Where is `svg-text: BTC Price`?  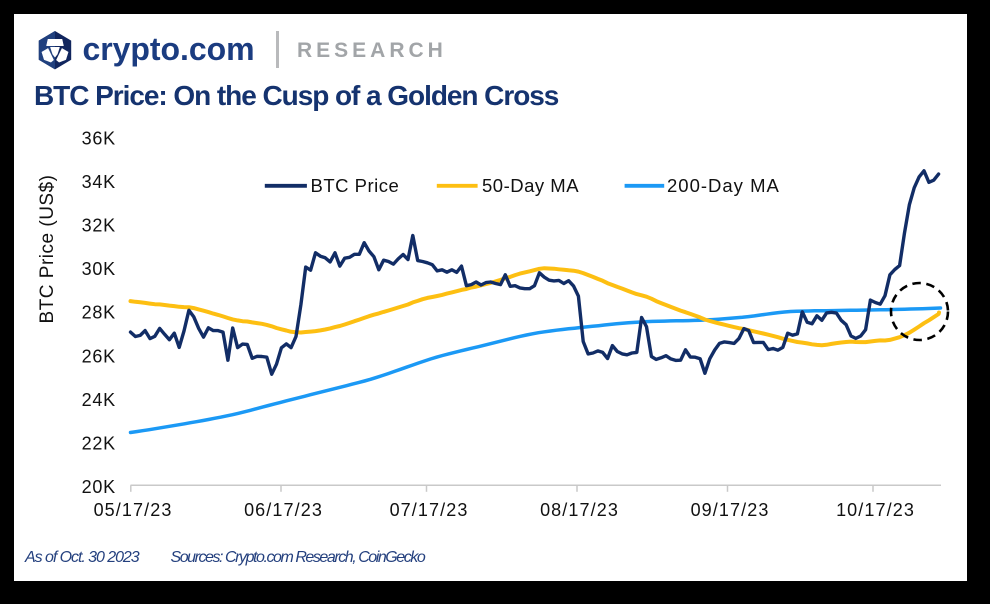
svg-text: BTC Price is located at coordinates (355, 185).